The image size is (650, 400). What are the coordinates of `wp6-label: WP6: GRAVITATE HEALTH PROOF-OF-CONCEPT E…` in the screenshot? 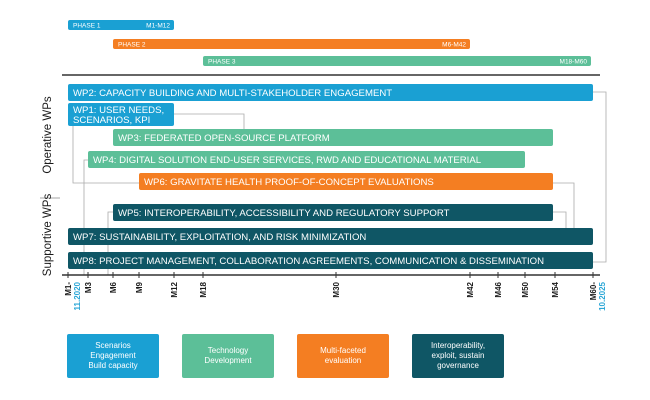 It's located at (289, 182).